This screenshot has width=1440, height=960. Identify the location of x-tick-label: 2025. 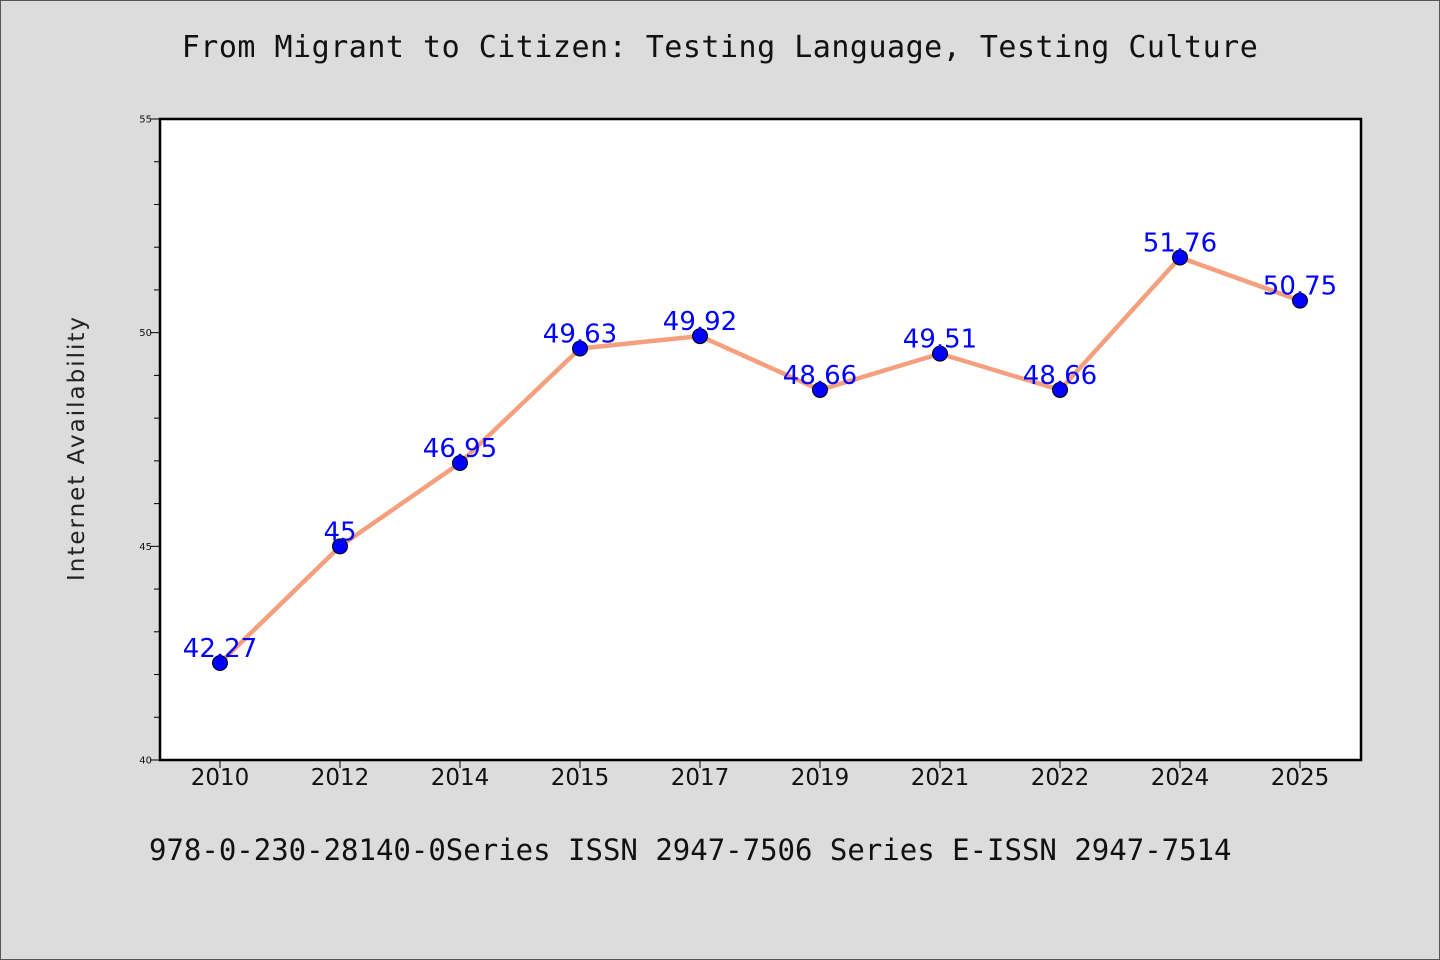
(1300, 778).